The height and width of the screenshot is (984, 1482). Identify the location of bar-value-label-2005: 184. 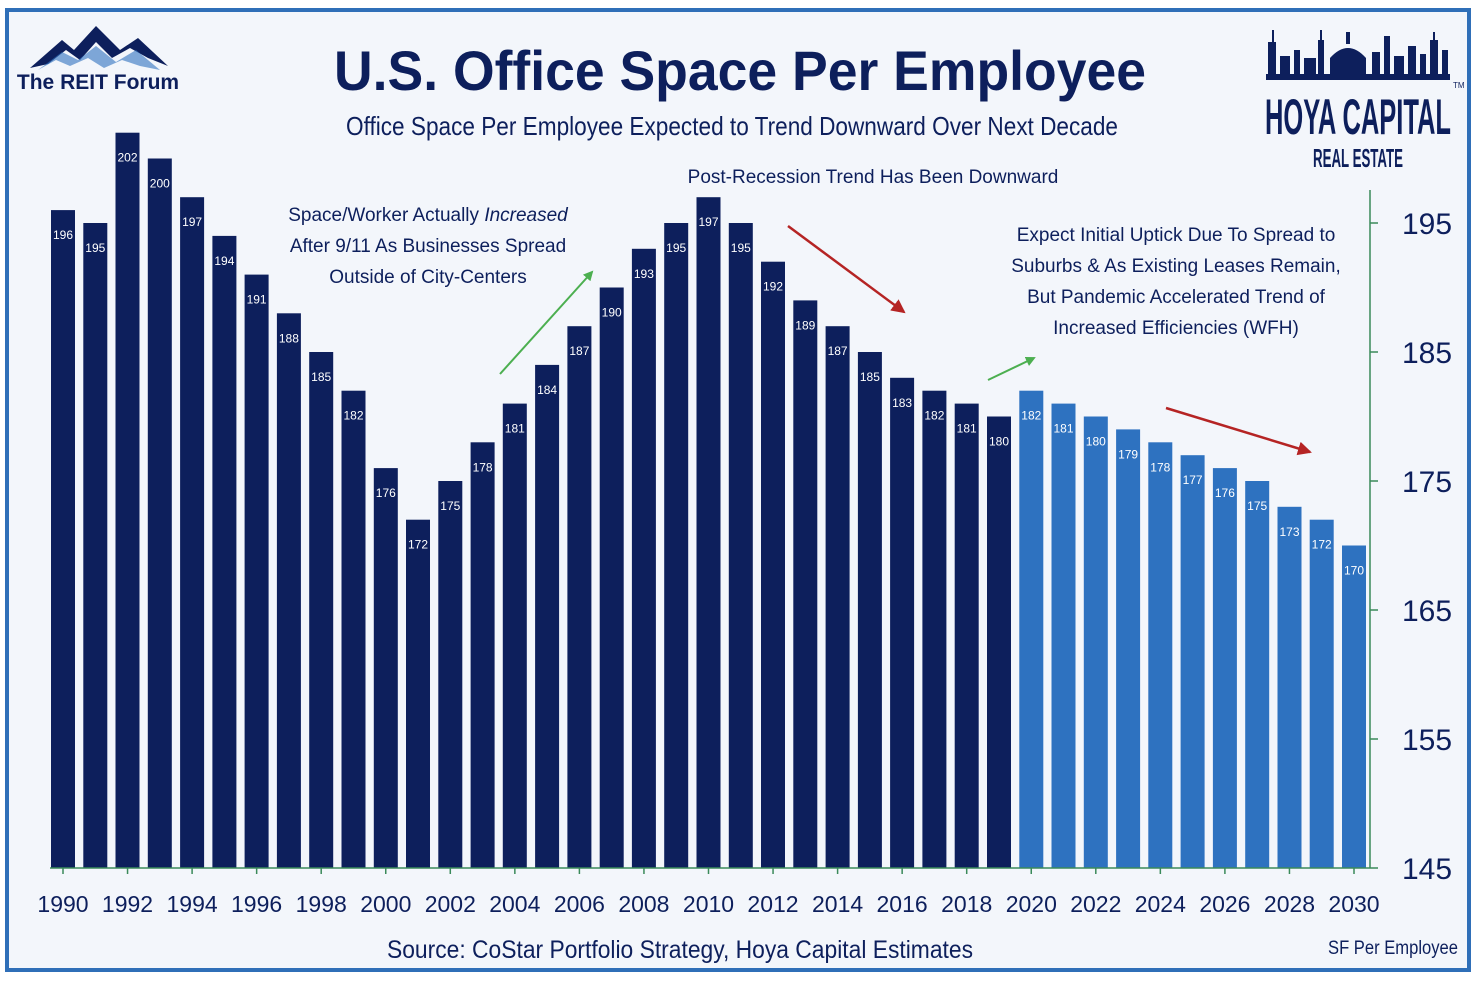
(547, 390).